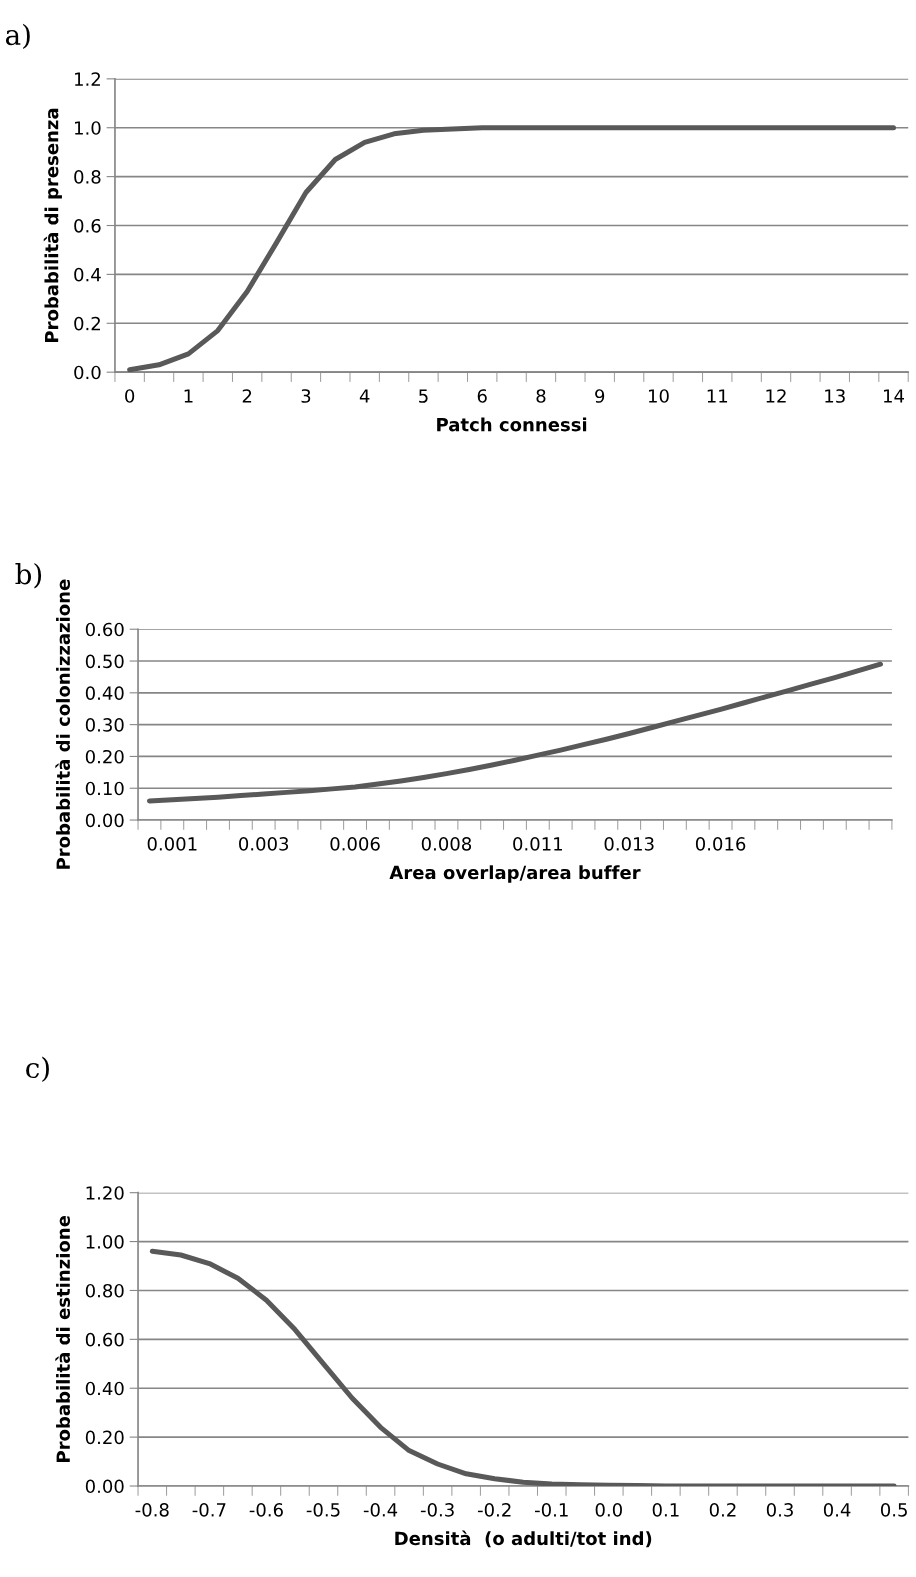 Image resolution: width=916 pixels, height=1577 pixels. I want to click on x-tick-label: 0.016, so click(720, 844).